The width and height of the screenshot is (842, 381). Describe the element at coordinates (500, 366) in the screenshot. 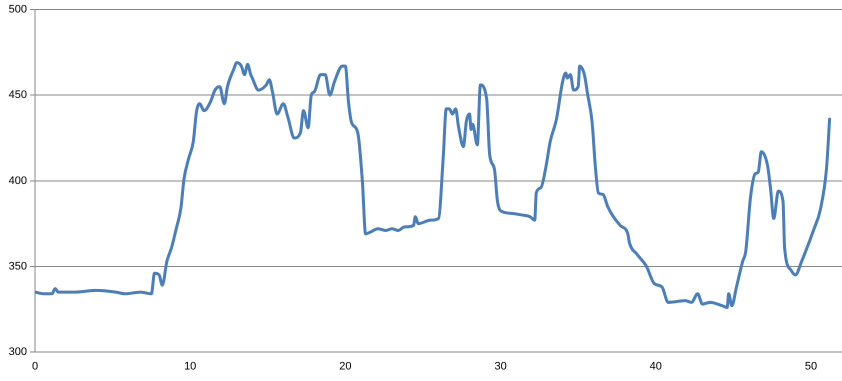

I see `x-tick-label: 30` at that location.